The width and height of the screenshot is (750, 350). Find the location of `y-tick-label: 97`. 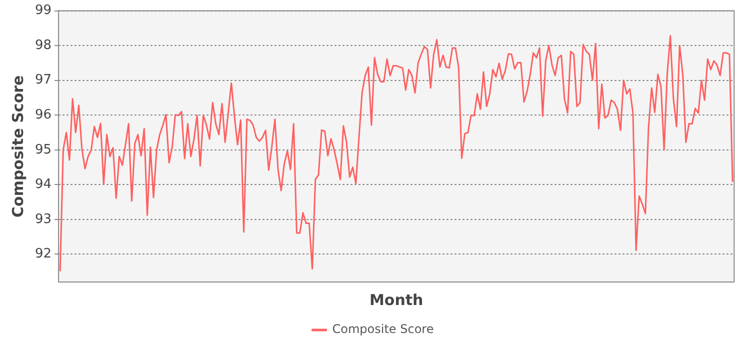

y-tick-label: 97 is located at coordinates (43, 80).